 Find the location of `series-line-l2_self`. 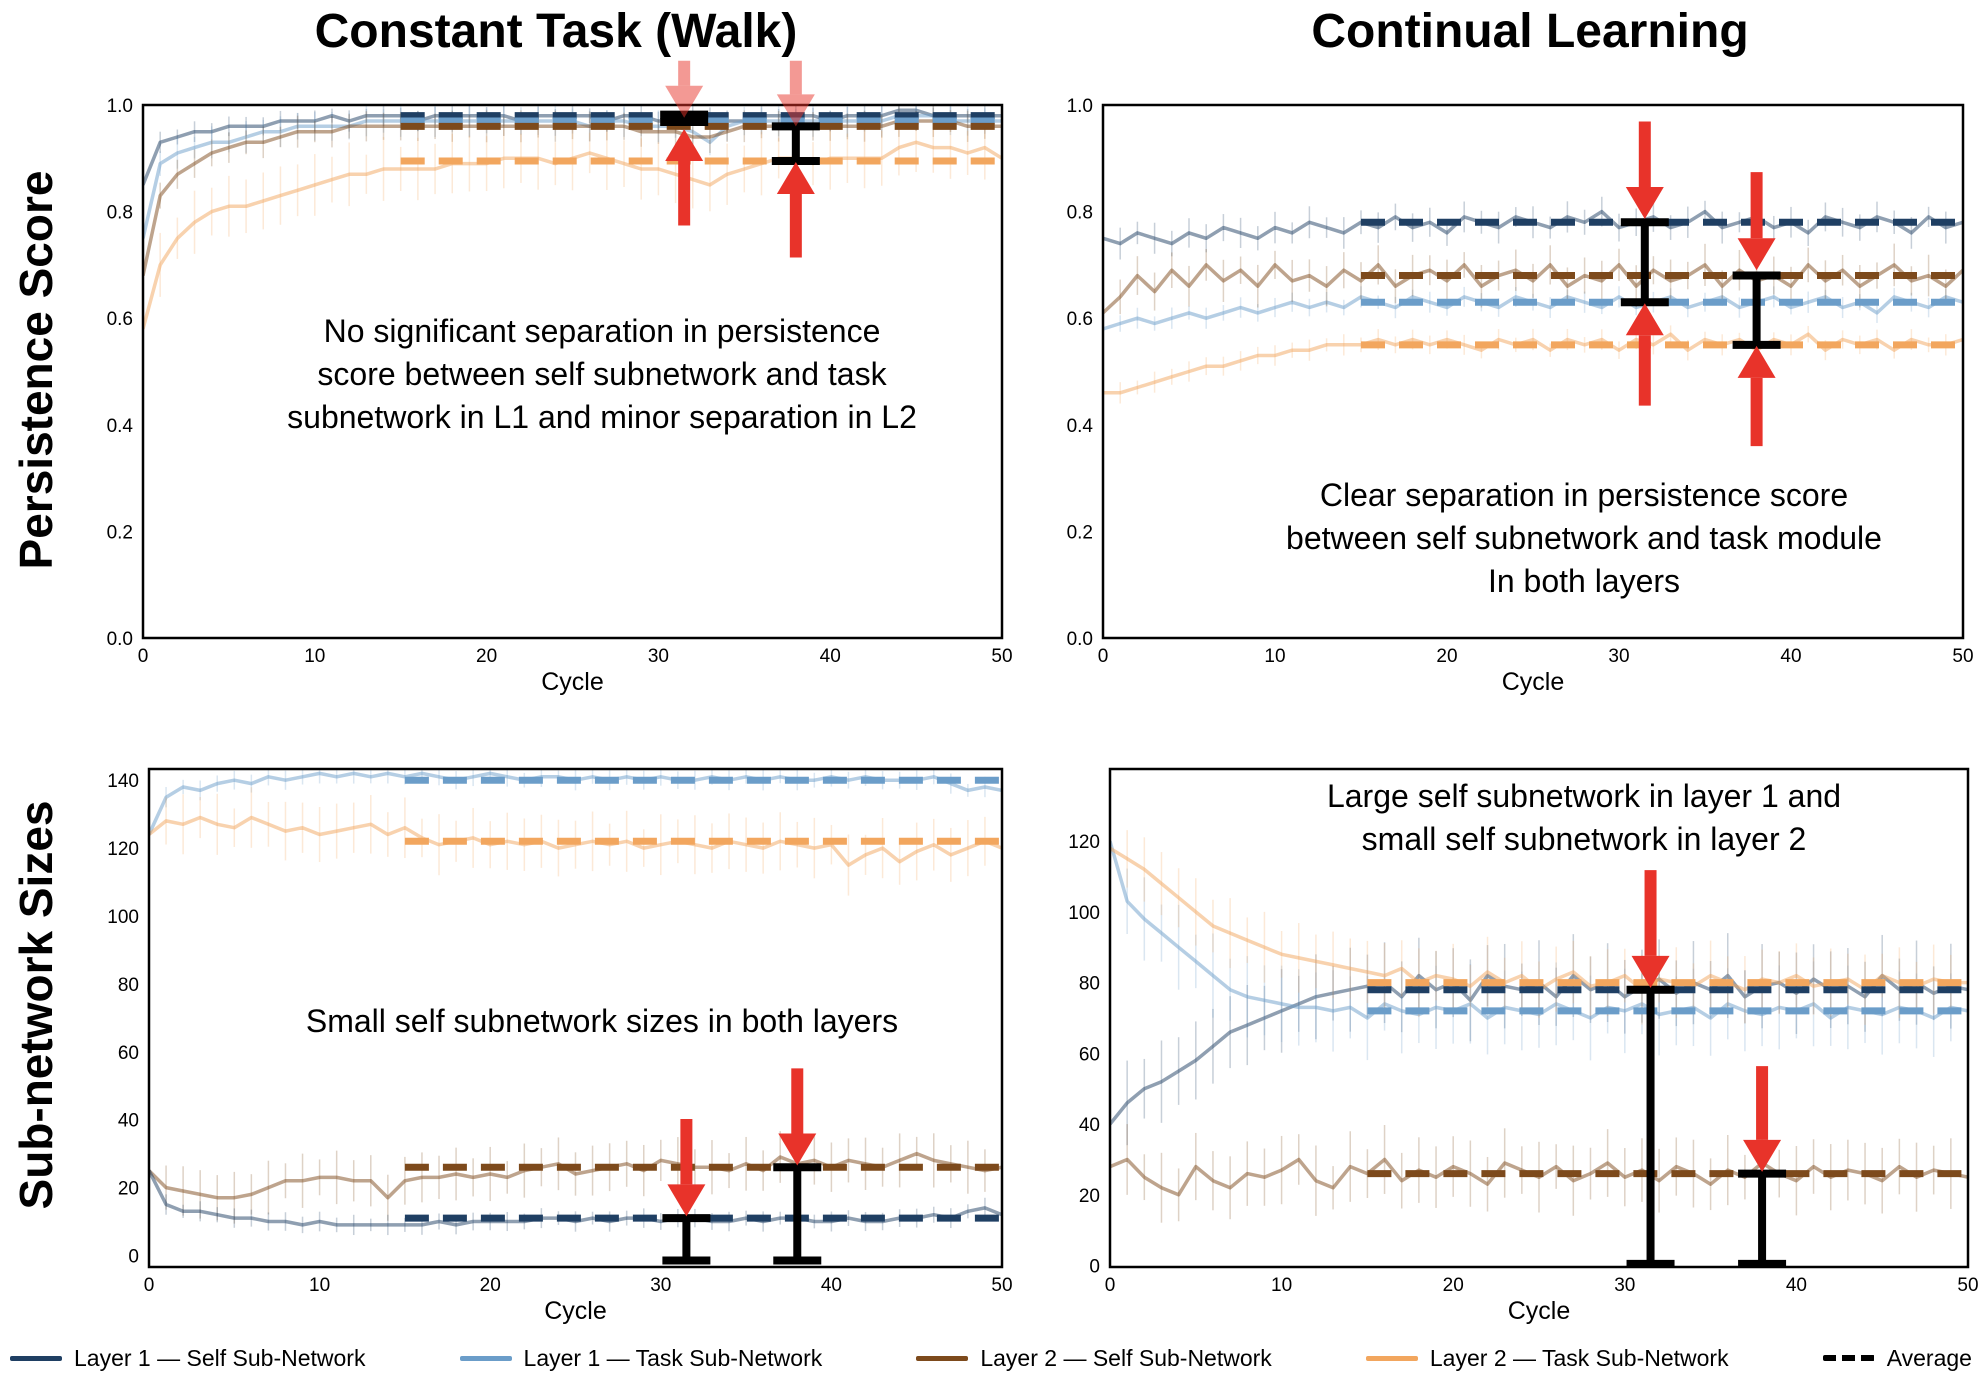

series-line-l2_self is located at coordinates (575, 1175).